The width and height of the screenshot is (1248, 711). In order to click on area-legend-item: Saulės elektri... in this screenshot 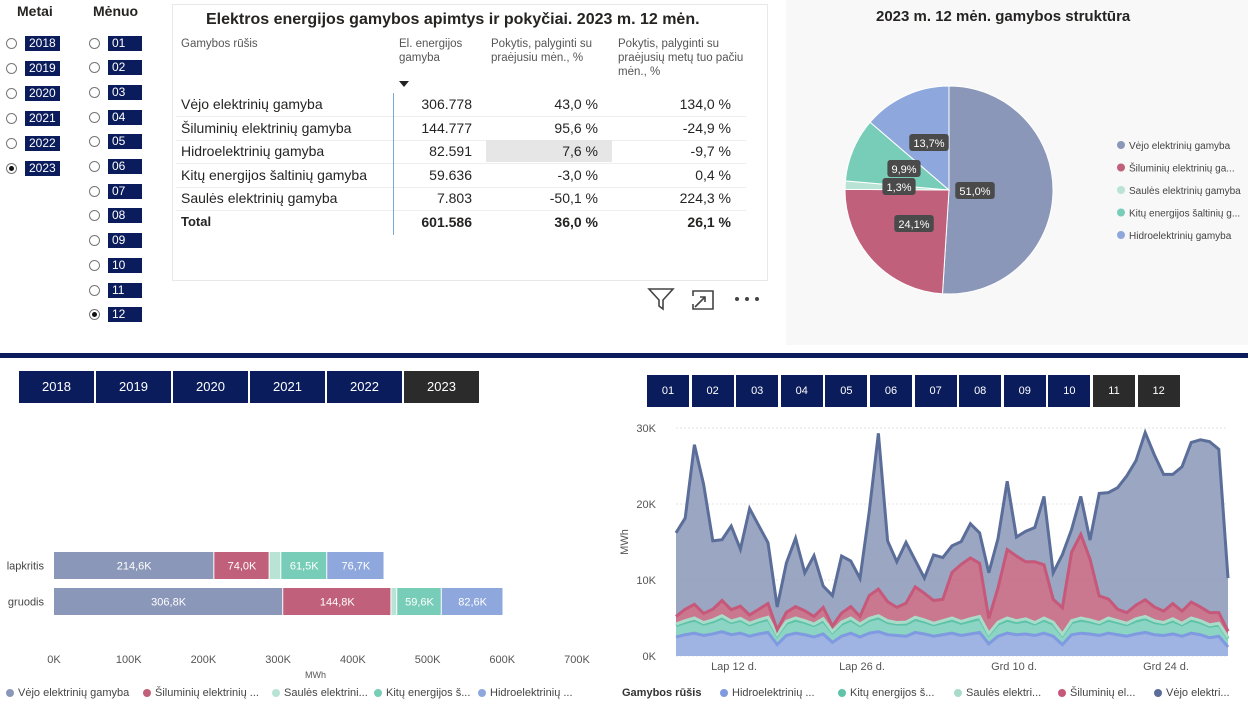, I will do `click(997, 693)`.